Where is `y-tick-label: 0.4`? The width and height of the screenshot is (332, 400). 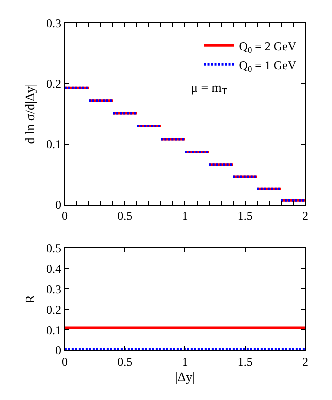
y-tick-label: 0.4 is located at coordinates (54, 269).